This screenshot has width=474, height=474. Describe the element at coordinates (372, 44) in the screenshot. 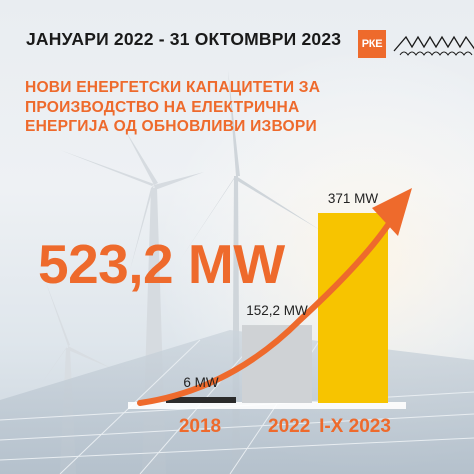

I see `logo-mark: РКЕ` at that location.